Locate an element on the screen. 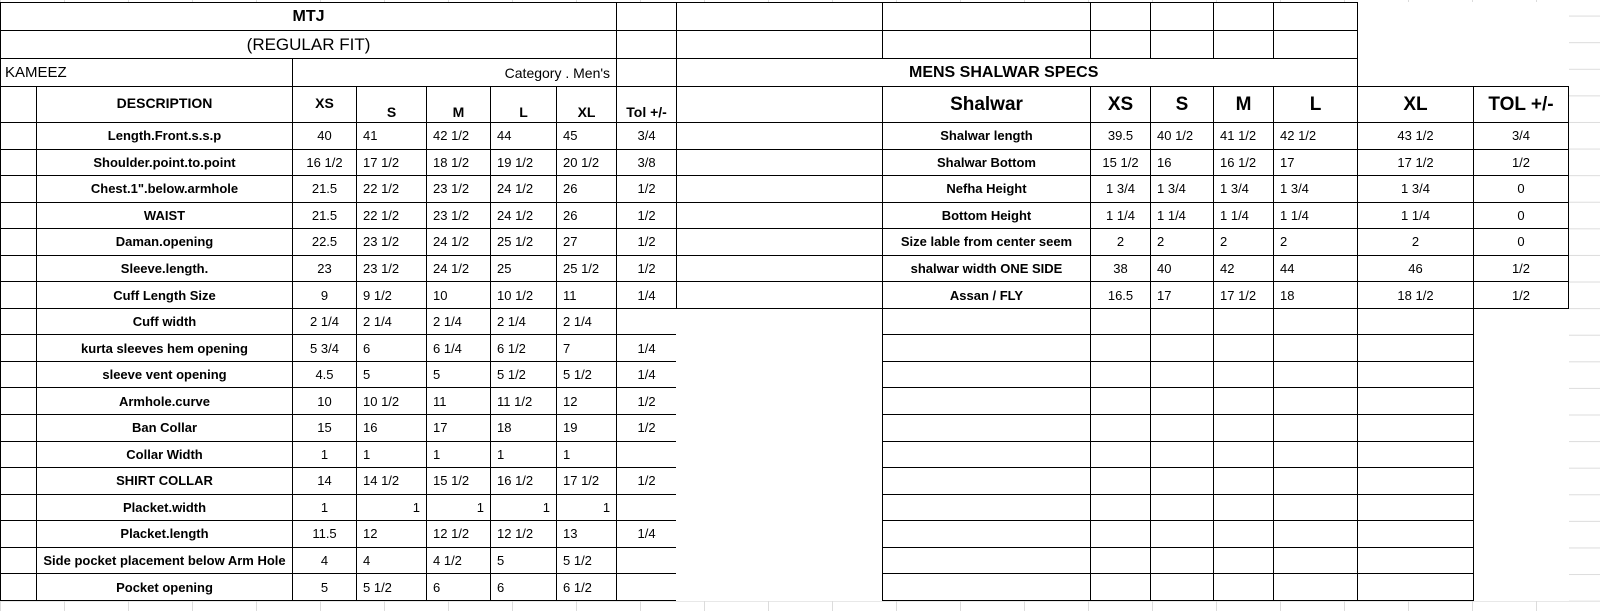 The image size is (1600, 611). value-m: 1 3/4 is located at coordinates (1243, 189).